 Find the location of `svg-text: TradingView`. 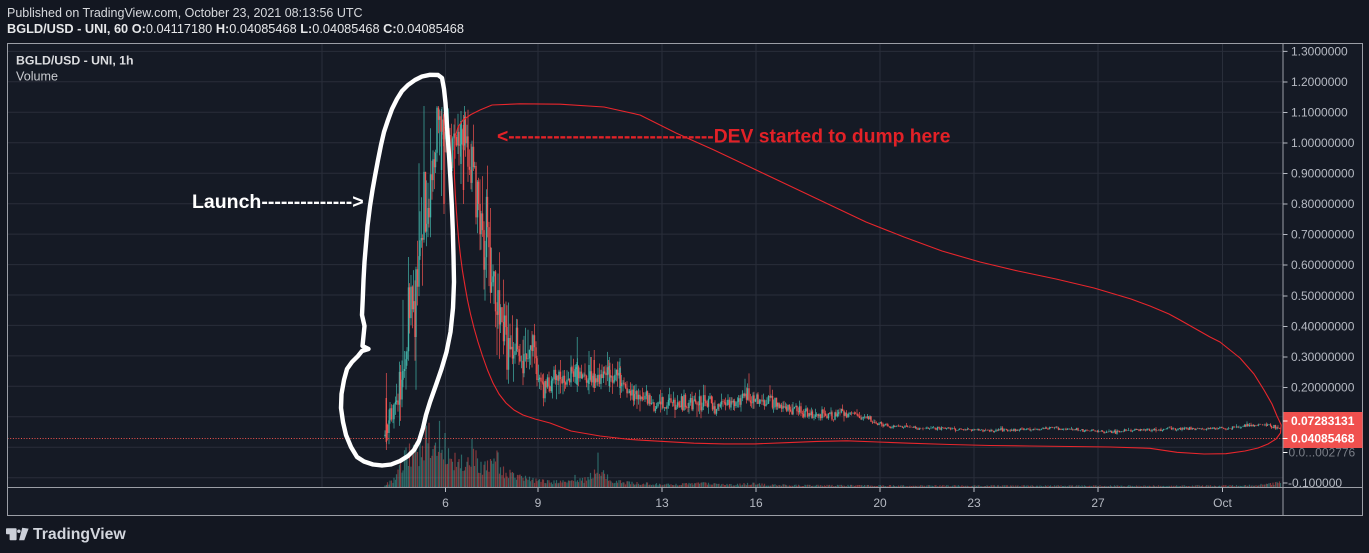

svg-text: TradingView is located at coordinates (79, 534).